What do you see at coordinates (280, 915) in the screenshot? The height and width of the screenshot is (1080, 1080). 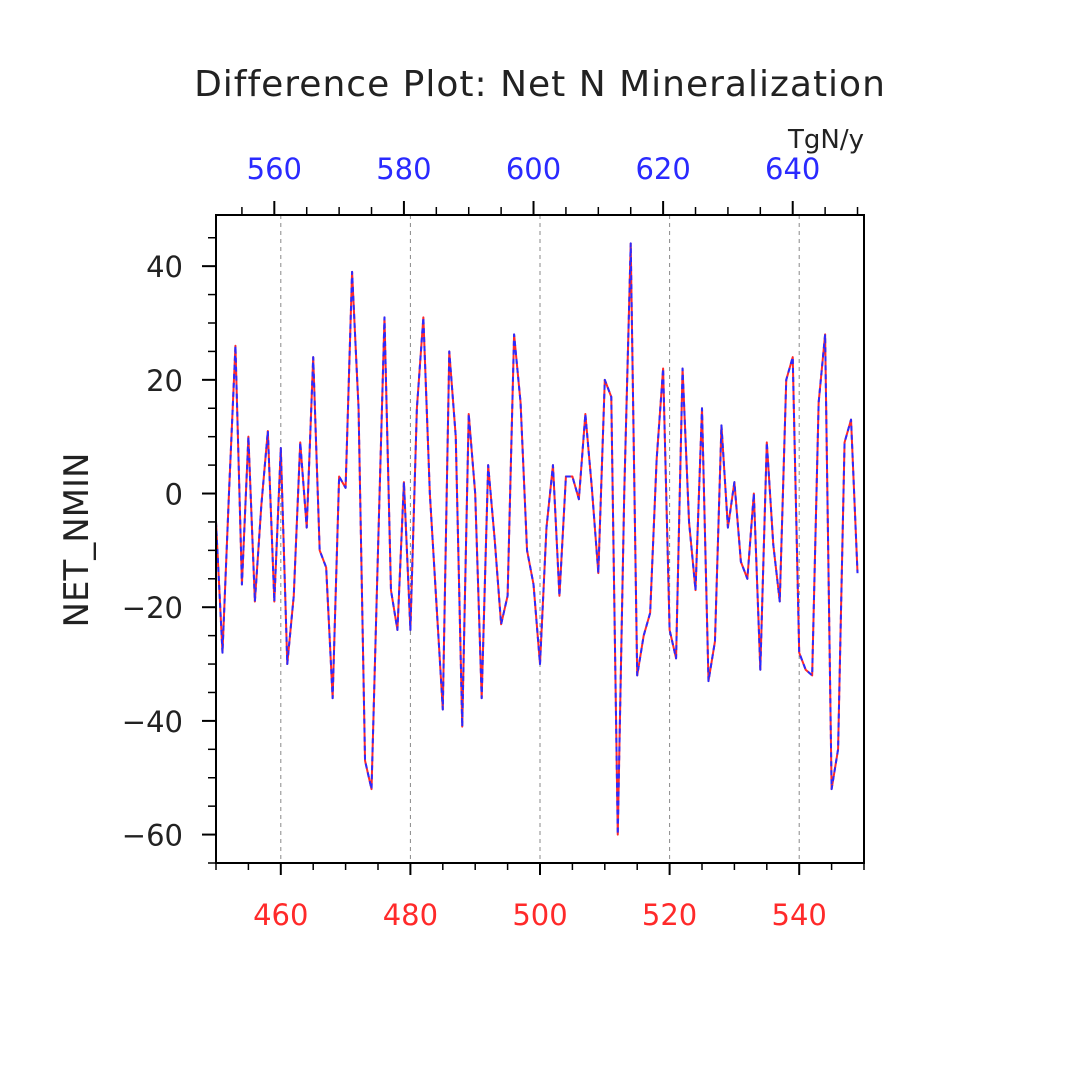 I see `x-bottom-tick-label: 460` at bounding box center [280, 915].